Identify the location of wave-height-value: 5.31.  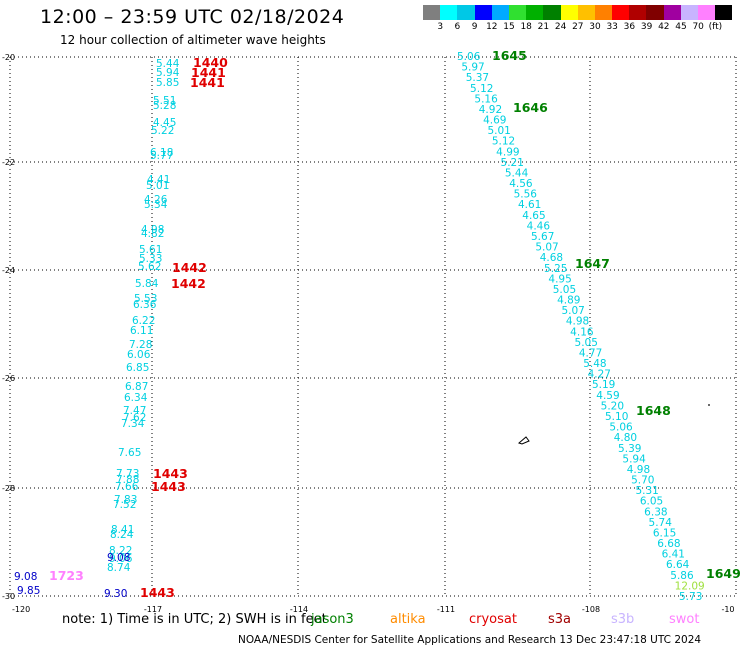
(646, 491).